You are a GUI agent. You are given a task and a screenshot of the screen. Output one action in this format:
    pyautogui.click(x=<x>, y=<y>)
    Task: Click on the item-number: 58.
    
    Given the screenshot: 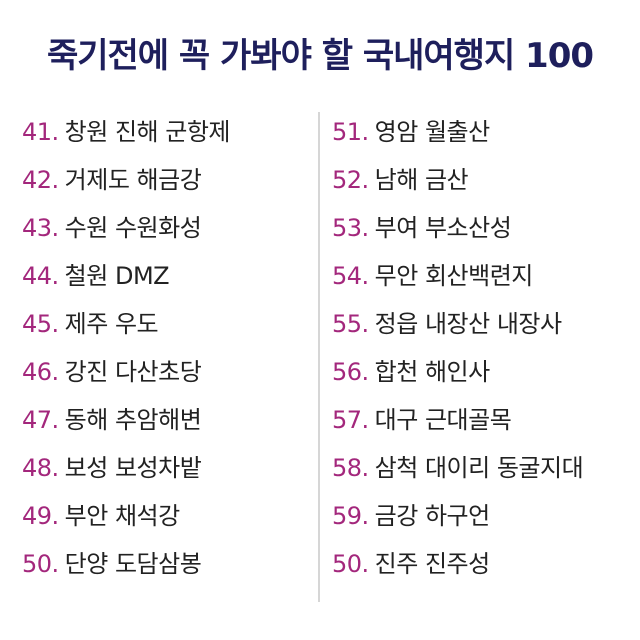 What is the action you would take?
    pyautogui.click(x=350, y=468)
    